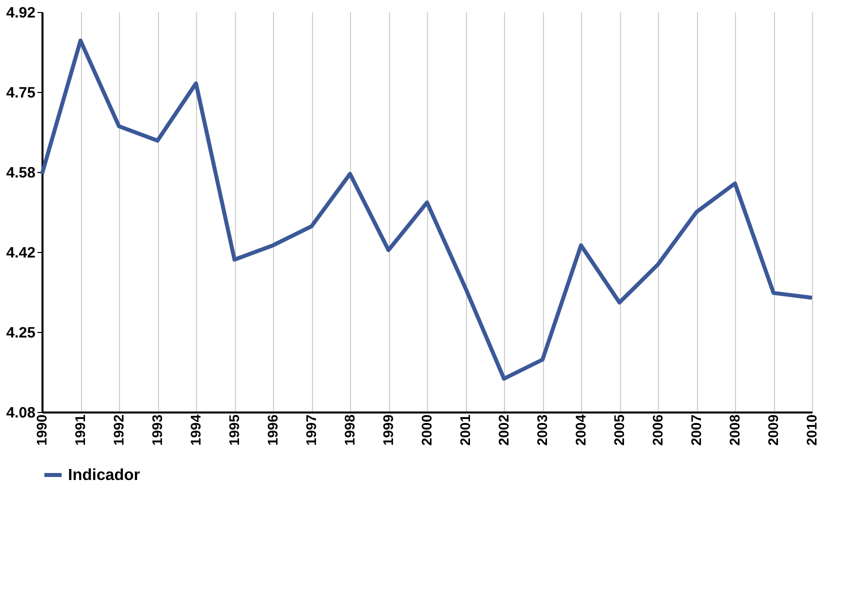 This screenshot has width=859, height=593. I want to click on x-tick-label: 2005, so click(619, 430).